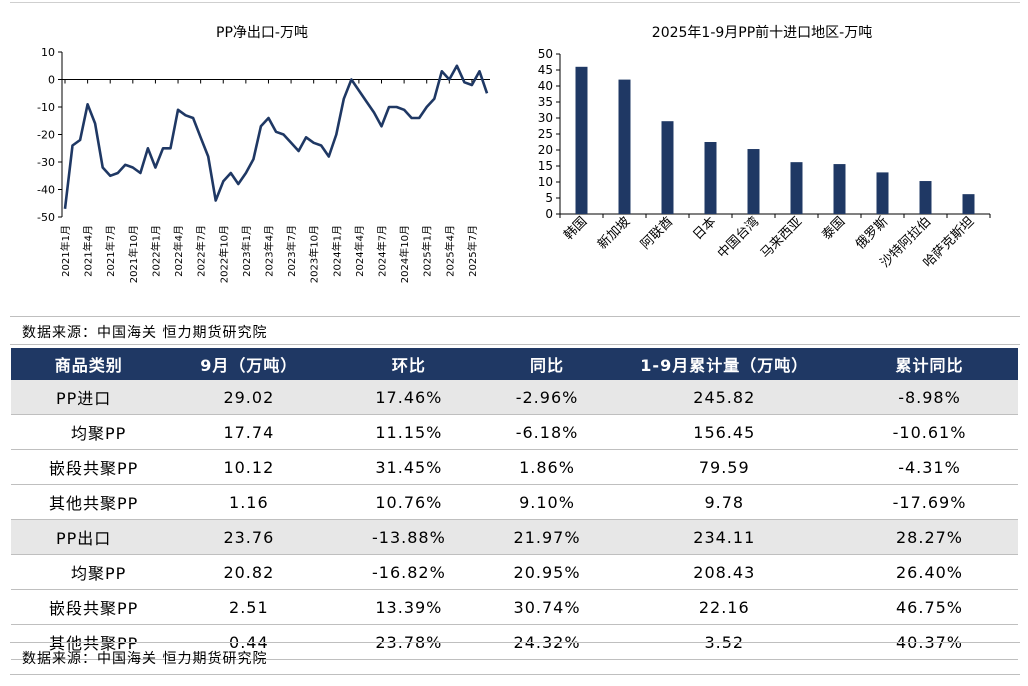  I want to click on y-tick-label: 20, so click(545, 150).